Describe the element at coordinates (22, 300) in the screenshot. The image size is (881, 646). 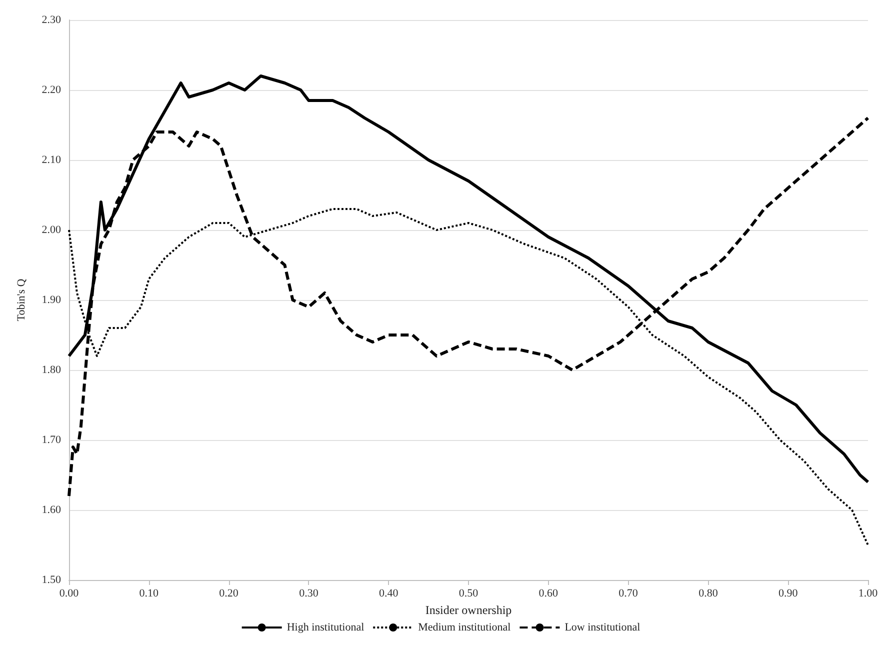
I see `y-axis-title: Tobin's Q` at that location.